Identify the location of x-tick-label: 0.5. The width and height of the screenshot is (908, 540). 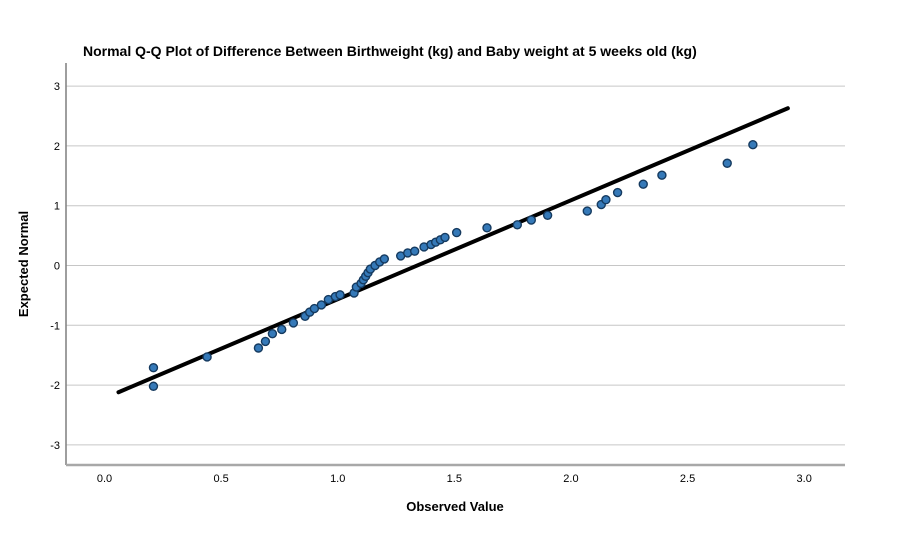
(220, 479).